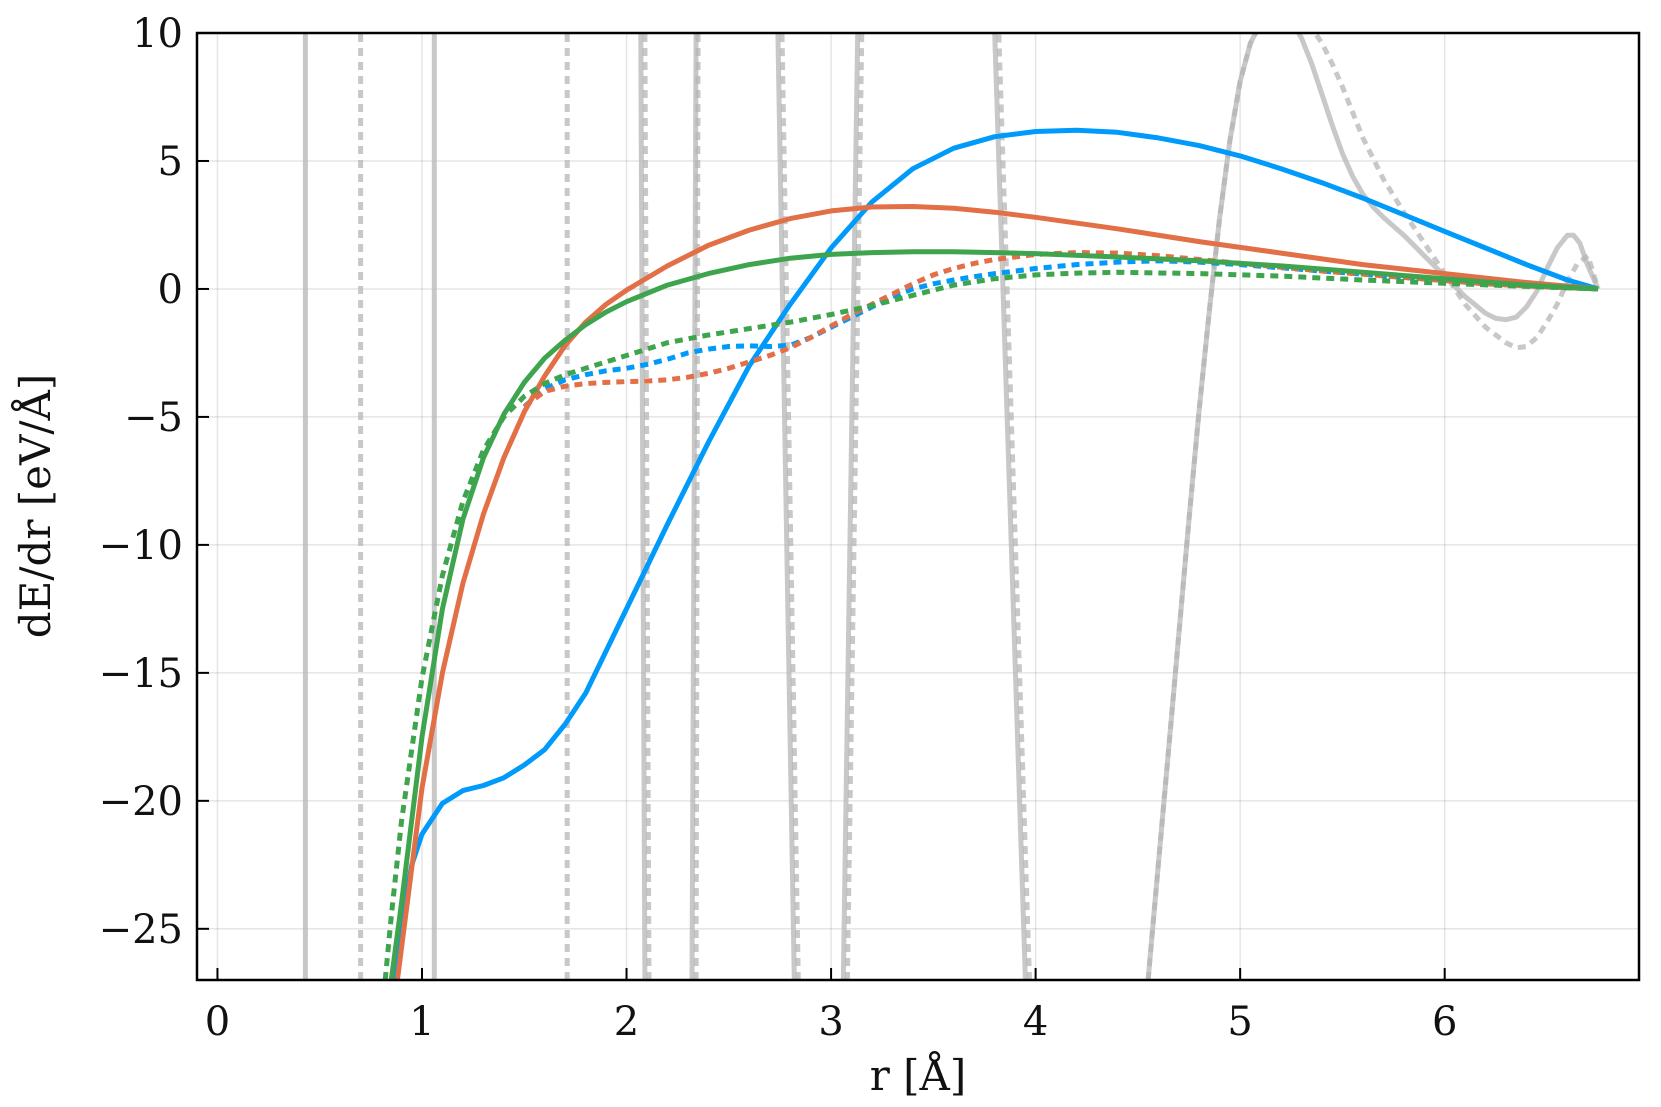 This screenshot has width=1661, height=1107. What do you see at coordinates (170, 162) in the screenshot?
I see `y-tick-label: 5` at bounding box center [170, 162].